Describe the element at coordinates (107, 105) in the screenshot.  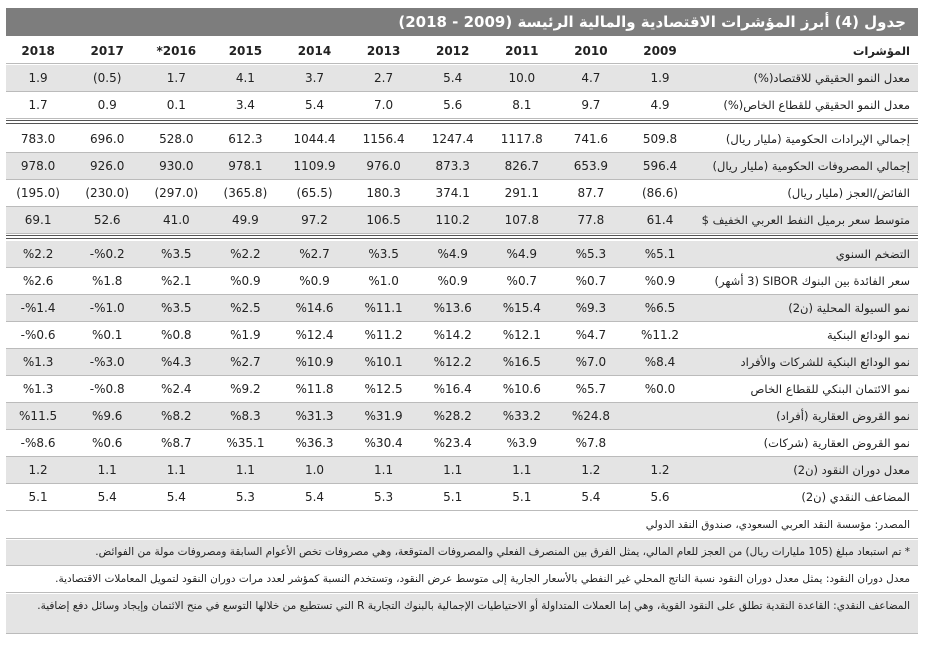
I see `cell-value: 0.9` at that location.